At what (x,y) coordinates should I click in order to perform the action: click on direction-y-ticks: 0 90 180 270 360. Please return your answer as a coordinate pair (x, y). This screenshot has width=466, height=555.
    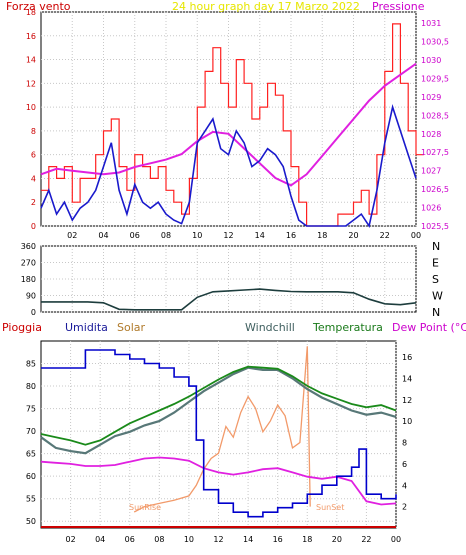
    Looking at the image, I should click on (28, 279).